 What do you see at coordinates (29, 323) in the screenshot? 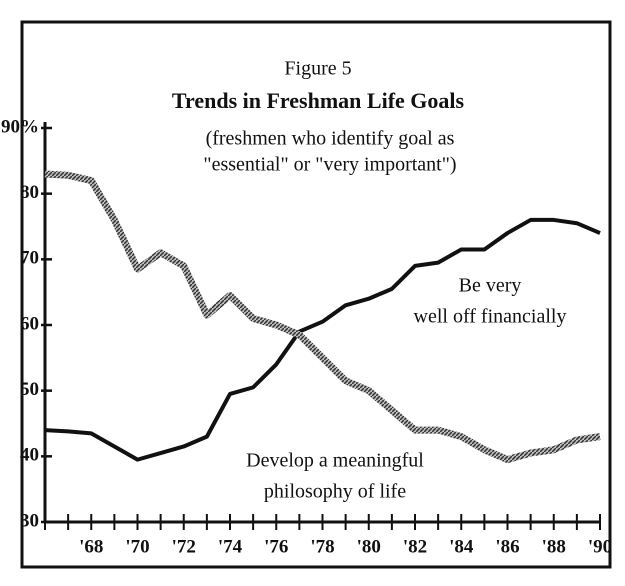
I see `y-tick-label: 60` at bounding box center [29, 323].